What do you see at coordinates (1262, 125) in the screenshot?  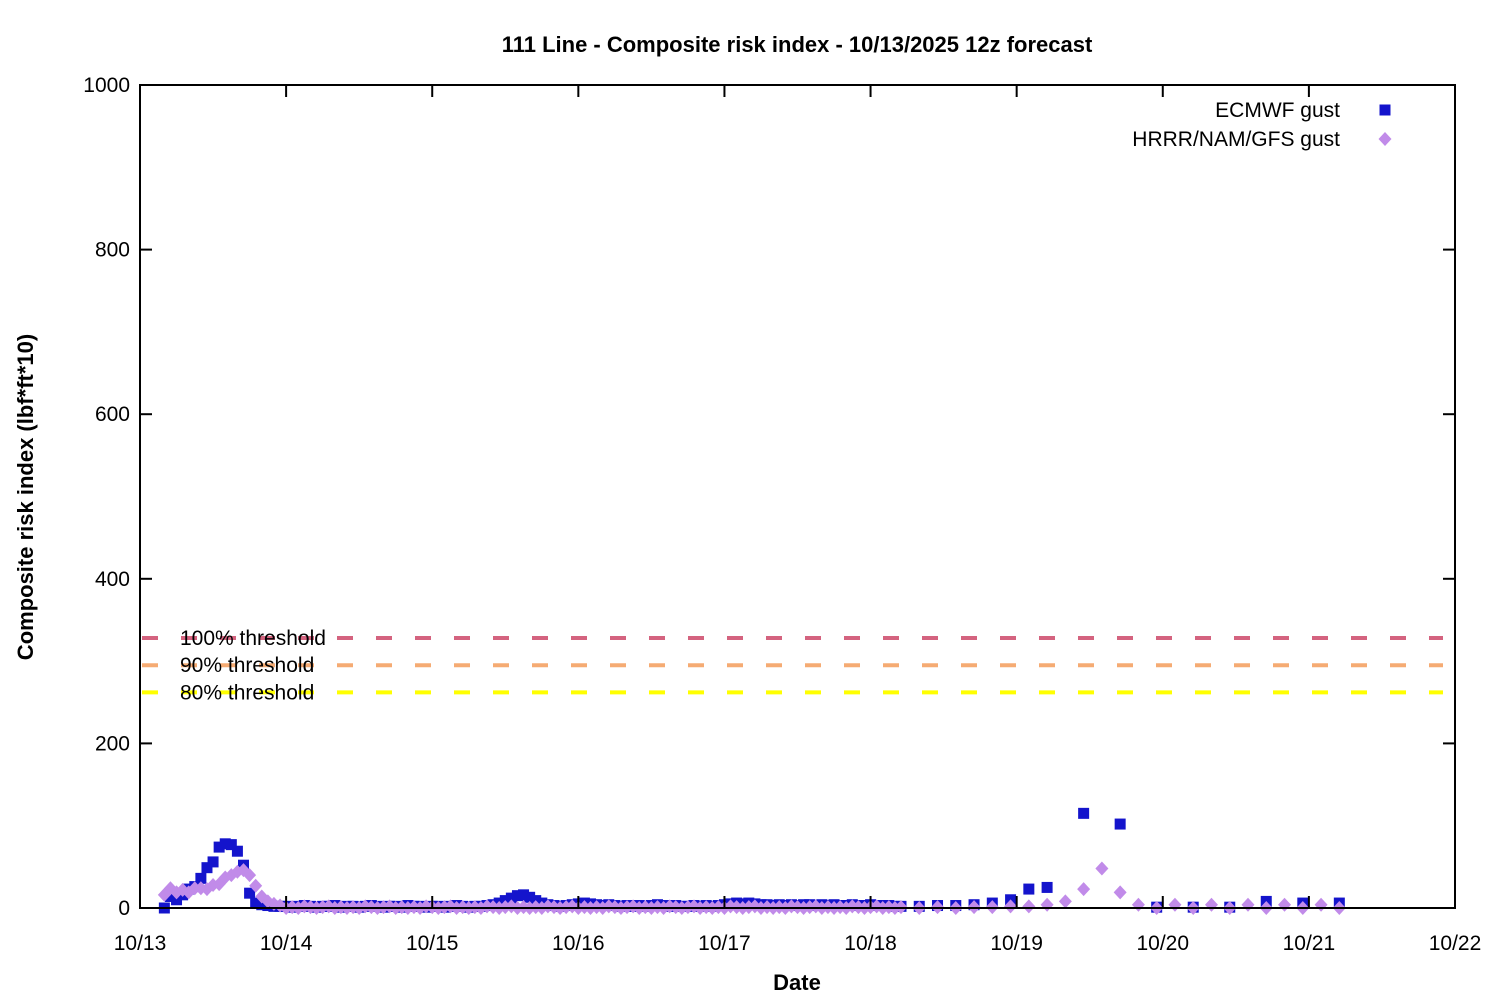 I see `legend: ECMWF gust HRRR/NAM/GFS gust` at bounding box center [1262, 125].